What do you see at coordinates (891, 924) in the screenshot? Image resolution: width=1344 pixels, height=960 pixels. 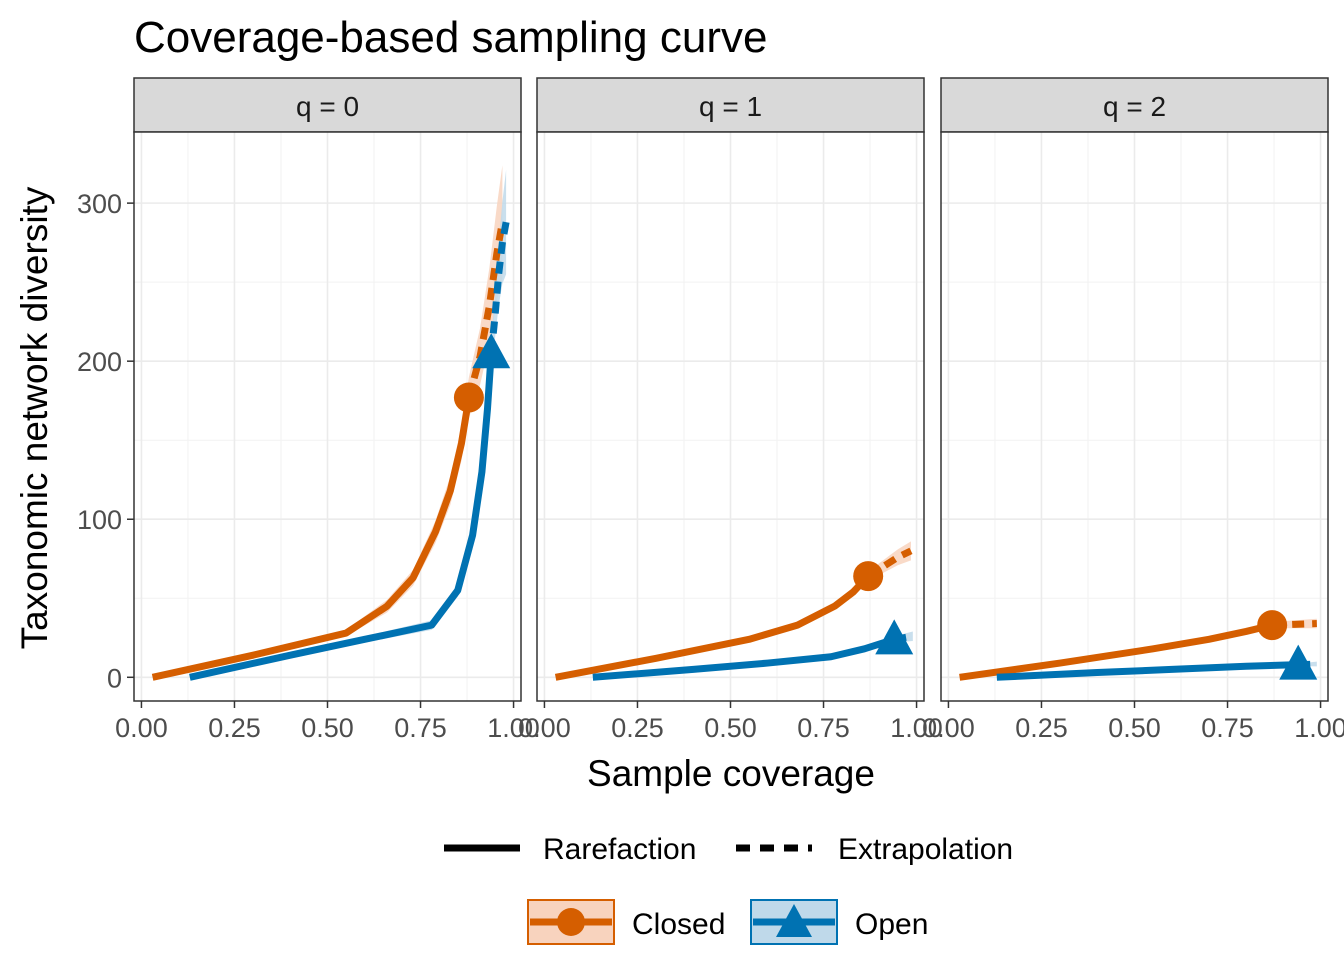 I see `legend-open-label: Open` at bounding box center [891, 924].